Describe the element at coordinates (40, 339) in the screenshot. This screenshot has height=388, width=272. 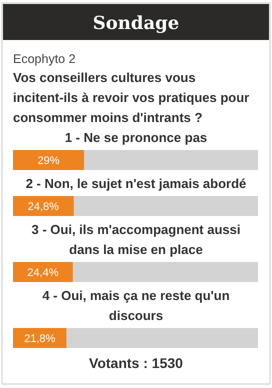
I see `data-label: 21,8%` at that location.